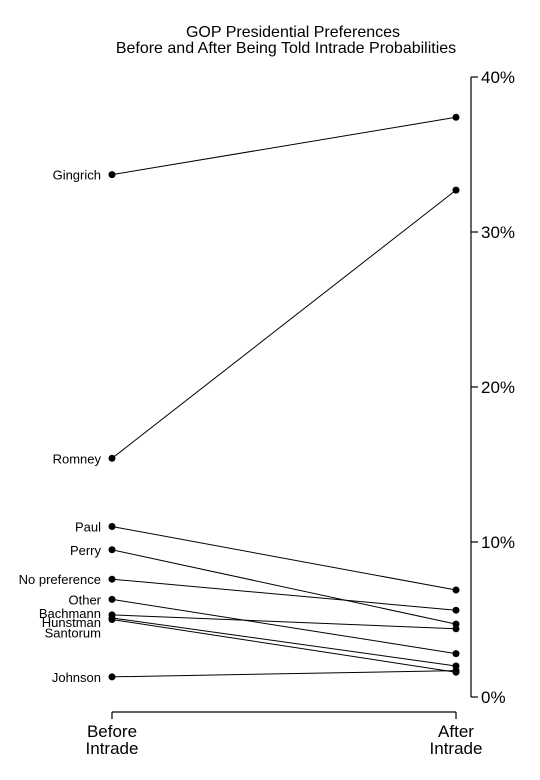 The height and width of the screenshot is (780, 540). What do you see at coordinates (77, 458) in the screenshot?
I see `series-label: Romney` at bounding box center [77, 458].